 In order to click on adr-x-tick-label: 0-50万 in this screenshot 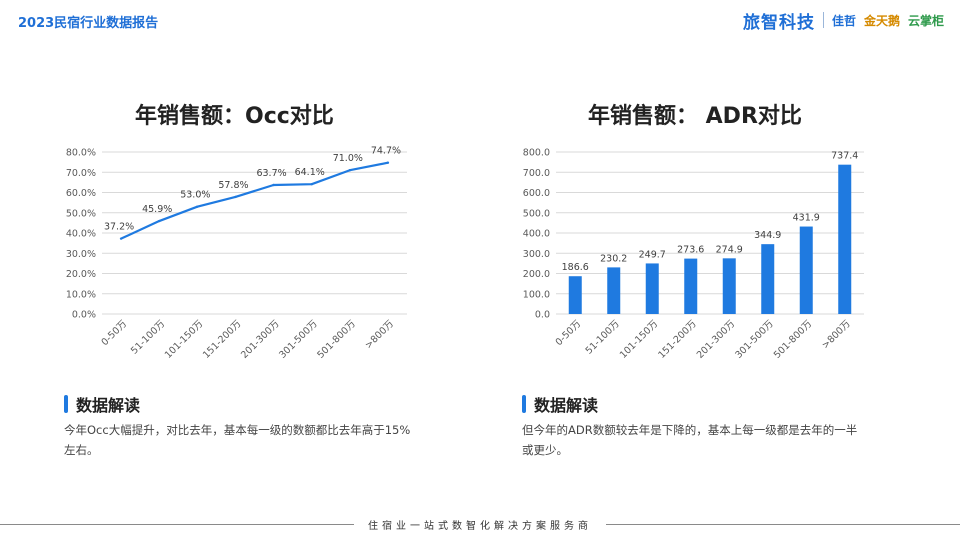, I will do `click(569, 333)`.